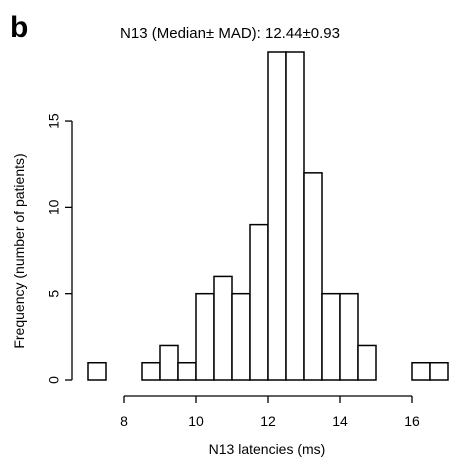 The height and width of the screenshot is (474, 474). What do you see at coordinates (54, 121) in the screenshot?
I see `y-tick-label-3: 15` at bounding box center [54, 121].